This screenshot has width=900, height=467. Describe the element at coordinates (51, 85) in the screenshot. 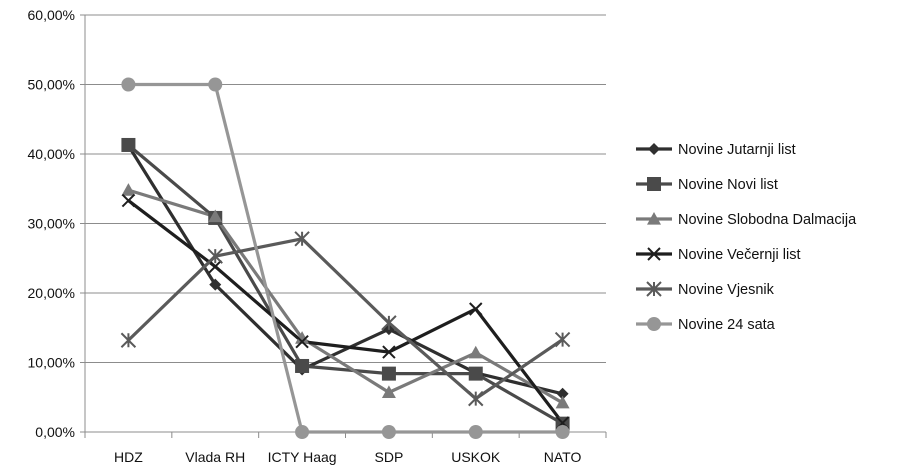

I see `y-tick-label: 50,00%` at that location.